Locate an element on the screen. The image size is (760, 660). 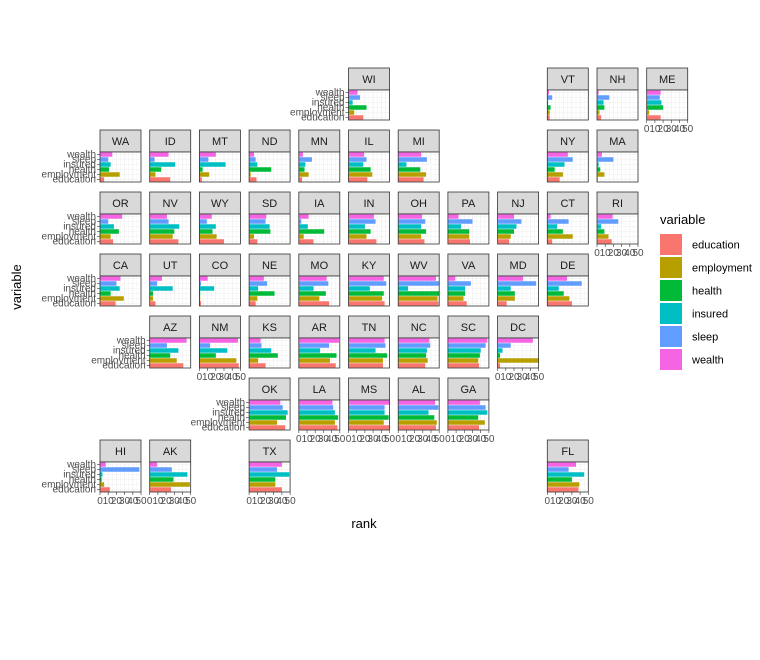
facet-strip-label: AZ is located at coordinates (170, 328).